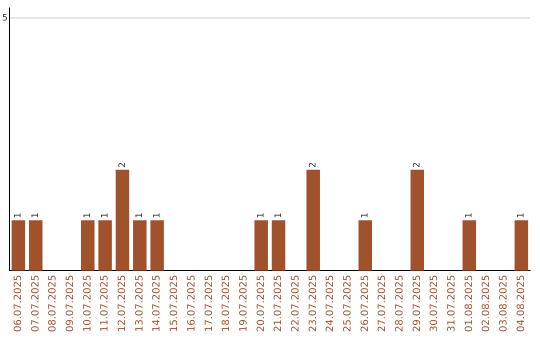 This screenshot has height=340, width=540. What do you see at coordinates (36, 303) in the screenshot?
I see `x-tick-label: 07.07.2025` at bounding box center [36, 303].